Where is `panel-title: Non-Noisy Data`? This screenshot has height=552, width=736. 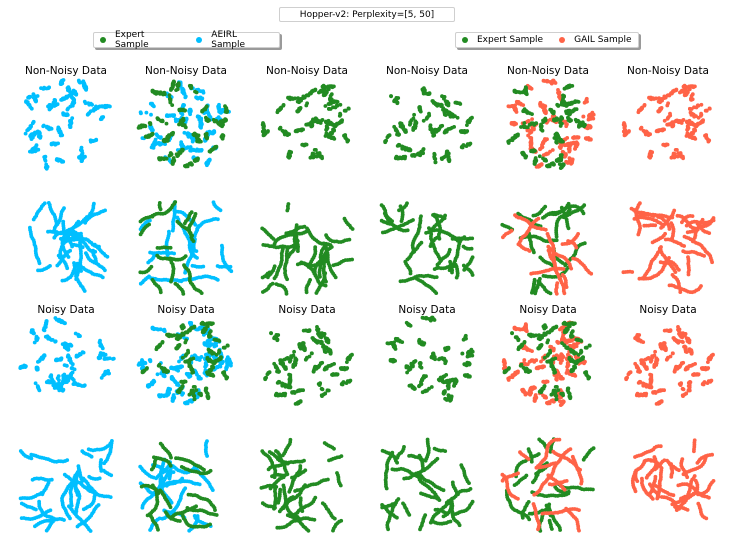
panel-title: Non-Noisy Data is located at coordinates (426, 71).